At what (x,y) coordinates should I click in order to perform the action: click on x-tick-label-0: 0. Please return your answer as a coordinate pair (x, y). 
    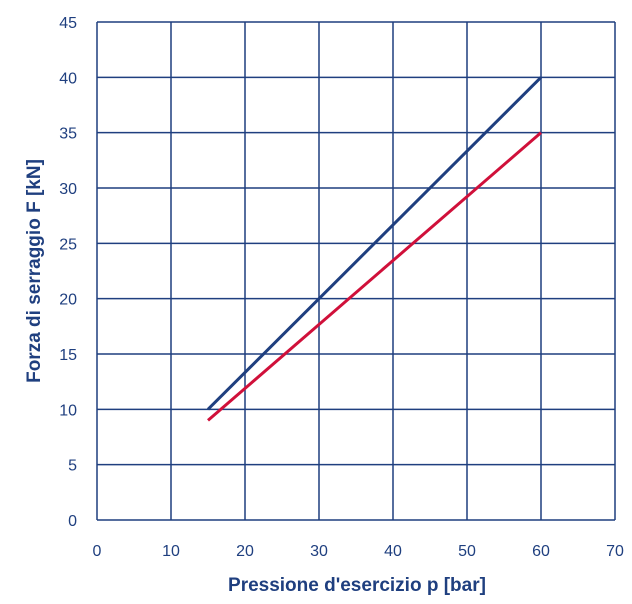
    Looking at the image, I should click on (97, 551).